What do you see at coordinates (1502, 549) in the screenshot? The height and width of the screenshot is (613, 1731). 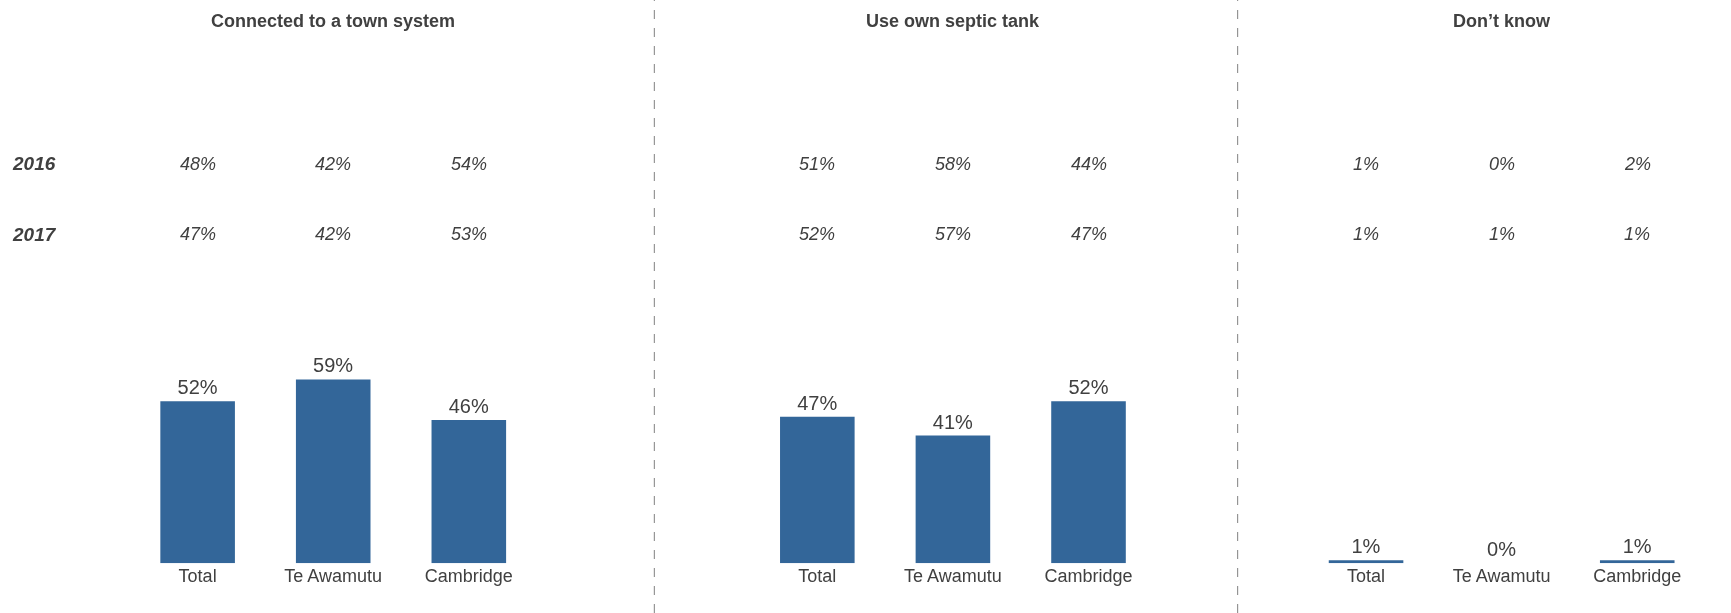 I see `data-label: 0%` at bounding box center [1502, 549].